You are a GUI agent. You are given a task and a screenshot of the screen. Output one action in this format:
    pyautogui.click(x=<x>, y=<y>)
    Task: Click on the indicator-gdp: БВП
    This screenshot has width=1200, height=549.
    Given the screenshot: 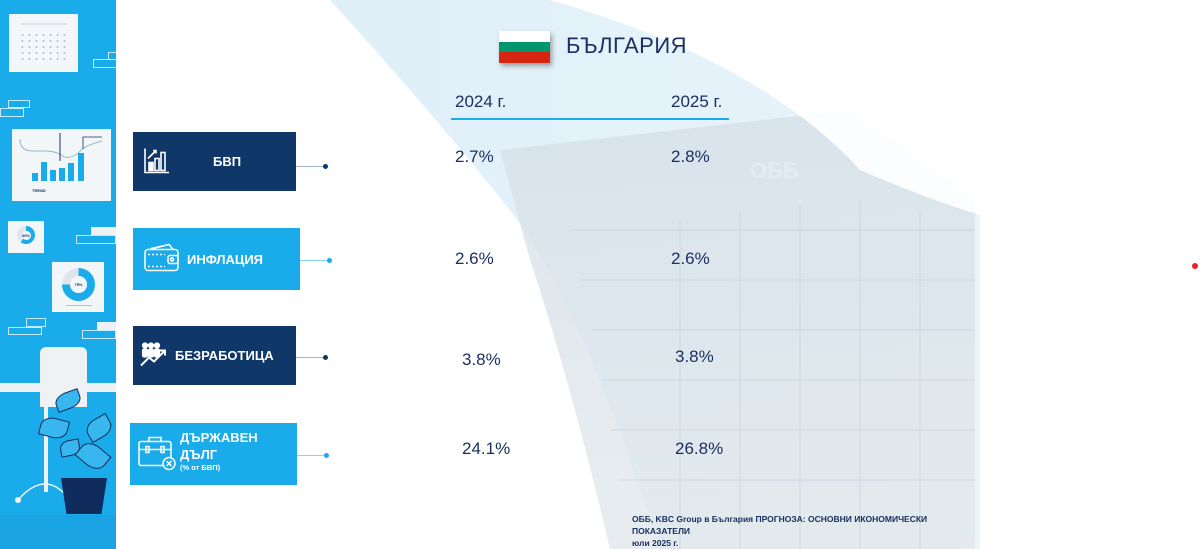 What is the action you would take?
    pyautogui.click(x=214, y=161)
    